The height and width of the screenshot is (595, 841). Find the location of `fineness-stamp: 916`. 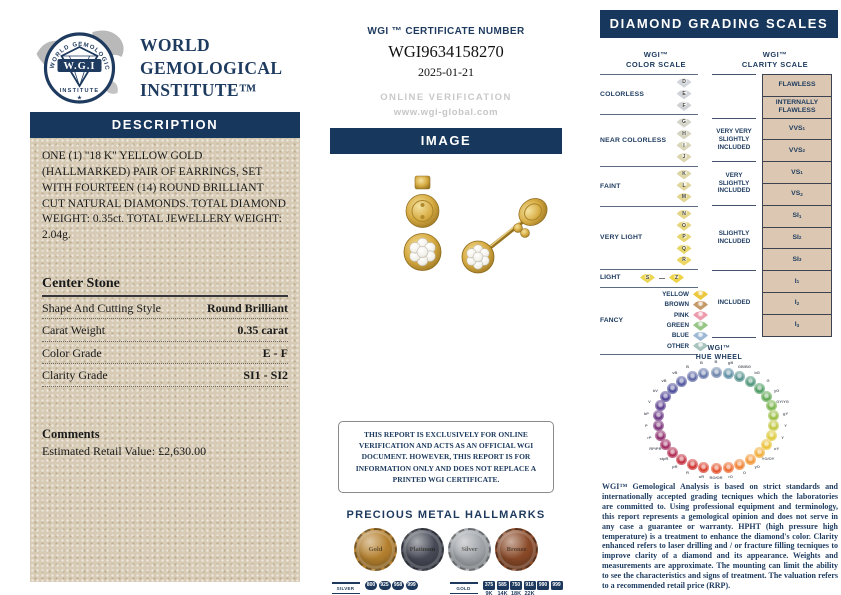

fineness-stamp: 916 is located at coordinates (529, 586).